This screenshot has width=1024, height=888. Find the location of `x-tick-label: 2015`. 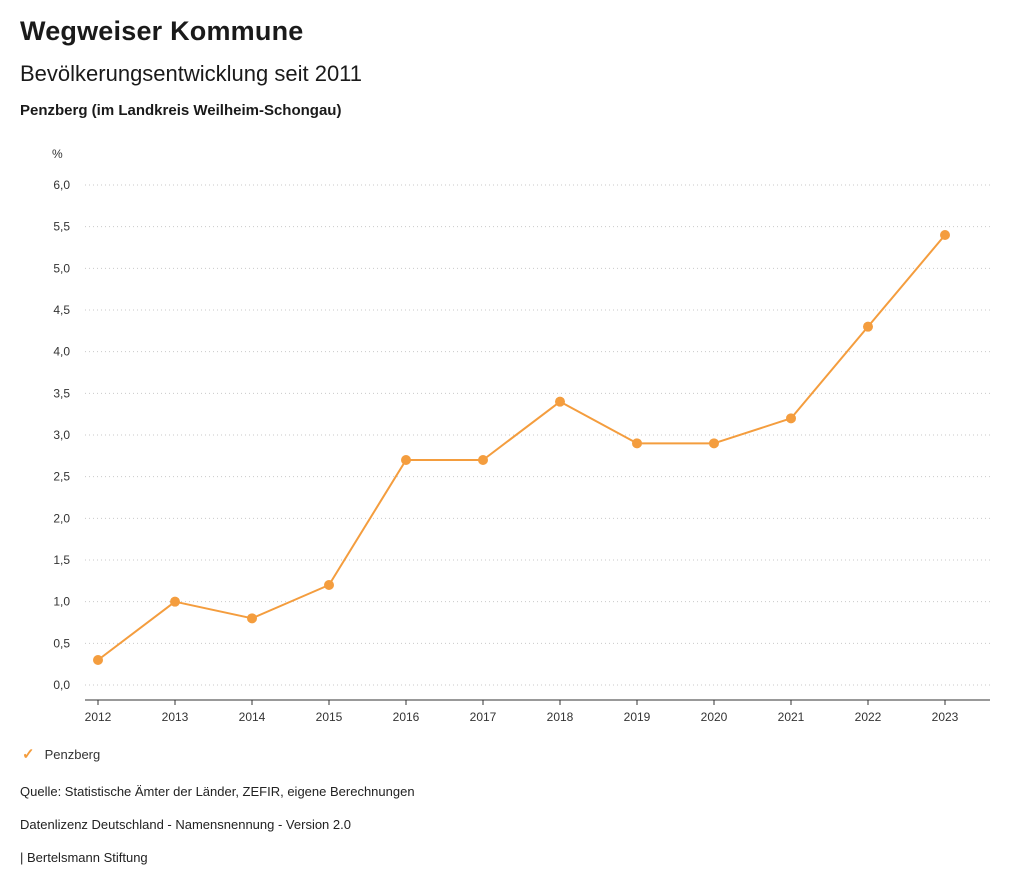

x-tick-label: 2015 is located at coordinates (329, 717).